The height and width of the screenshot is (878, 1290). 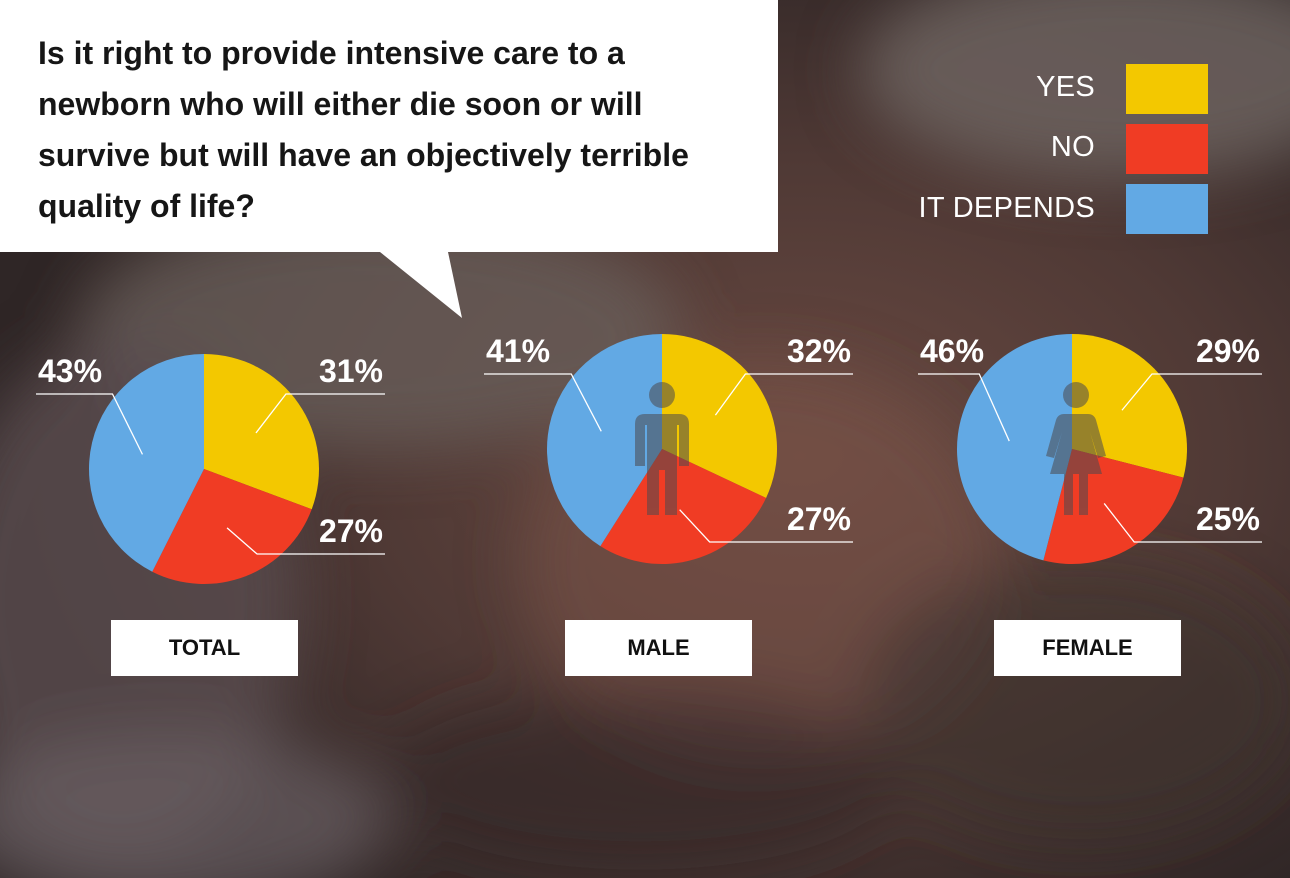 I want to click on slice-label-no: 25%, so click(x=1228, y=519).